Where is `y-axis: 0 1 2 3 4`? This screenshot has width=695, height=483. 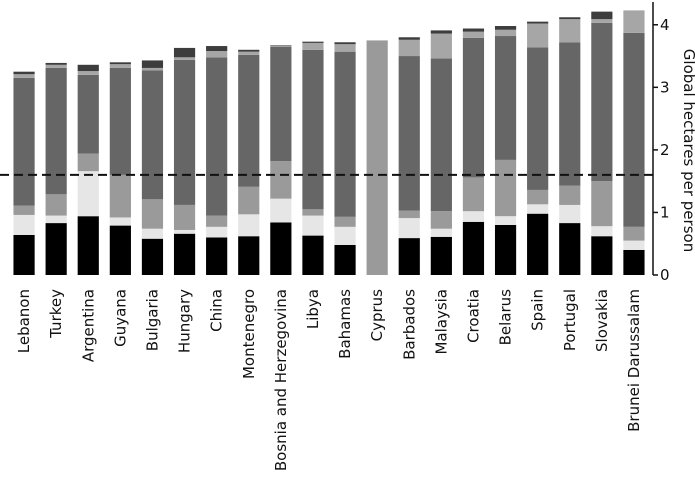 y-axis: 0 1 2 3 4 is located at coordinates (661, 143).